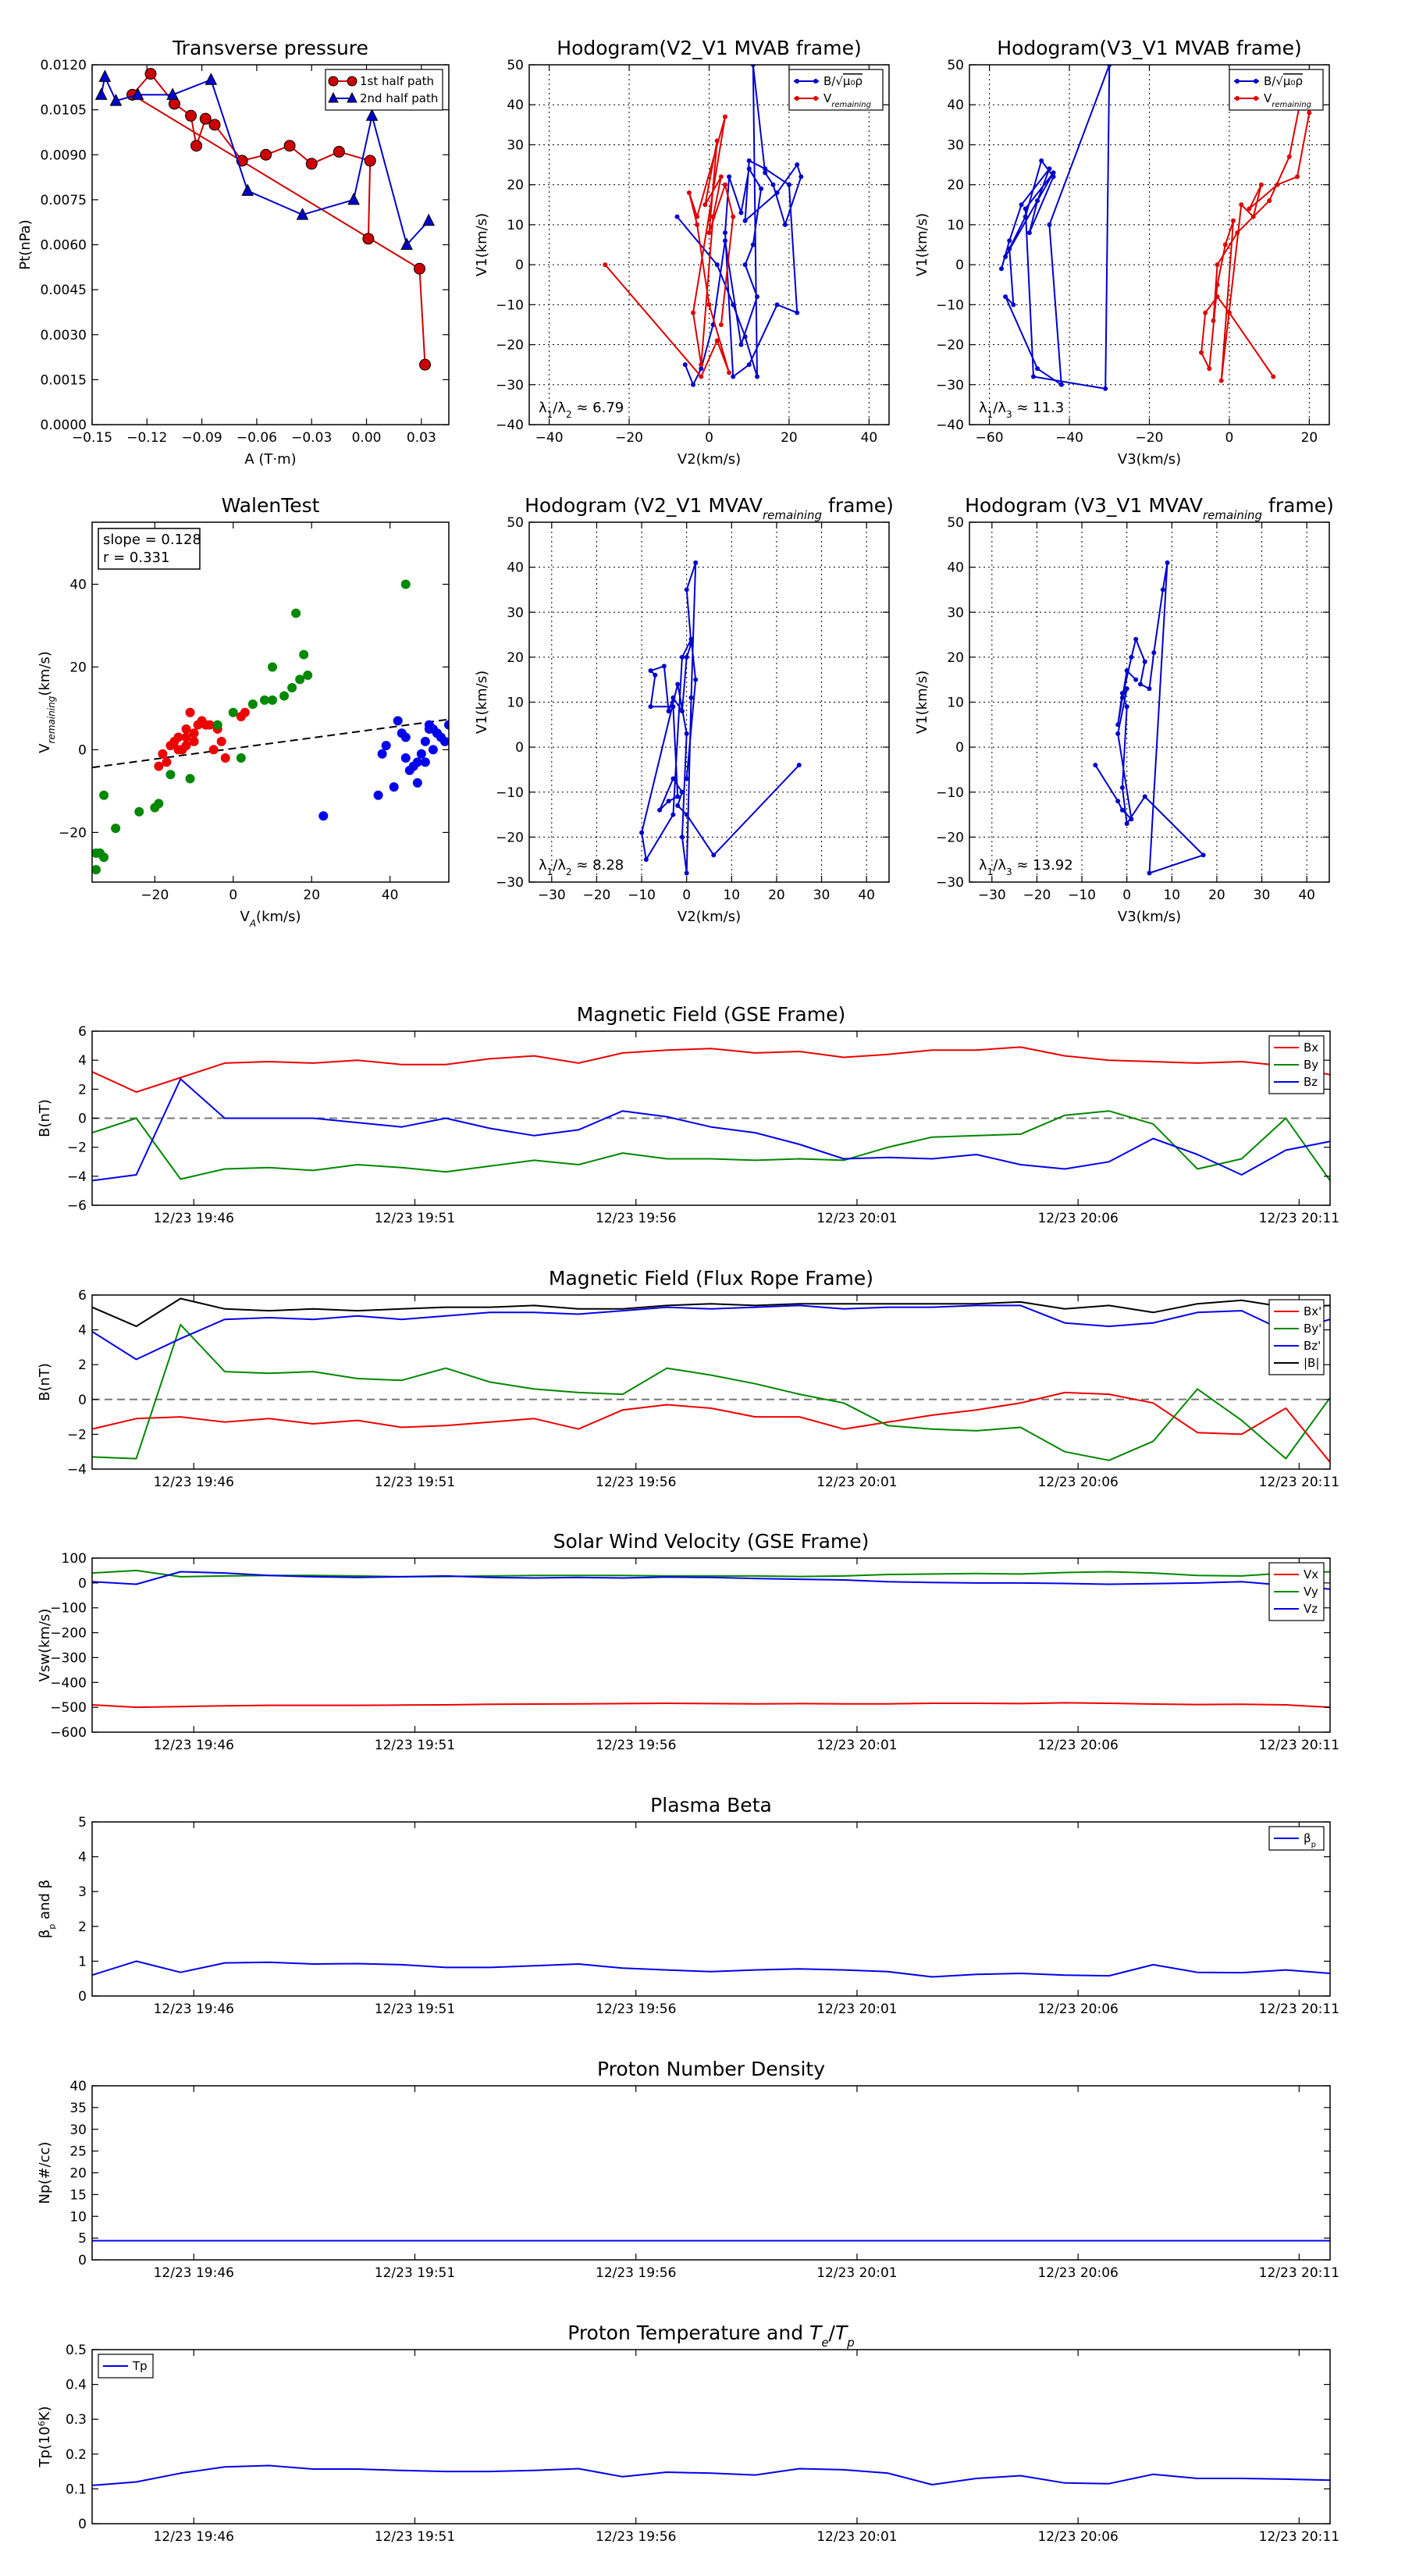  What do you see at coordinates (1078, 1745) in the screenshot?
I see `x-tick-label: 12/23 20:06` at bounding box center [1078, 1745].